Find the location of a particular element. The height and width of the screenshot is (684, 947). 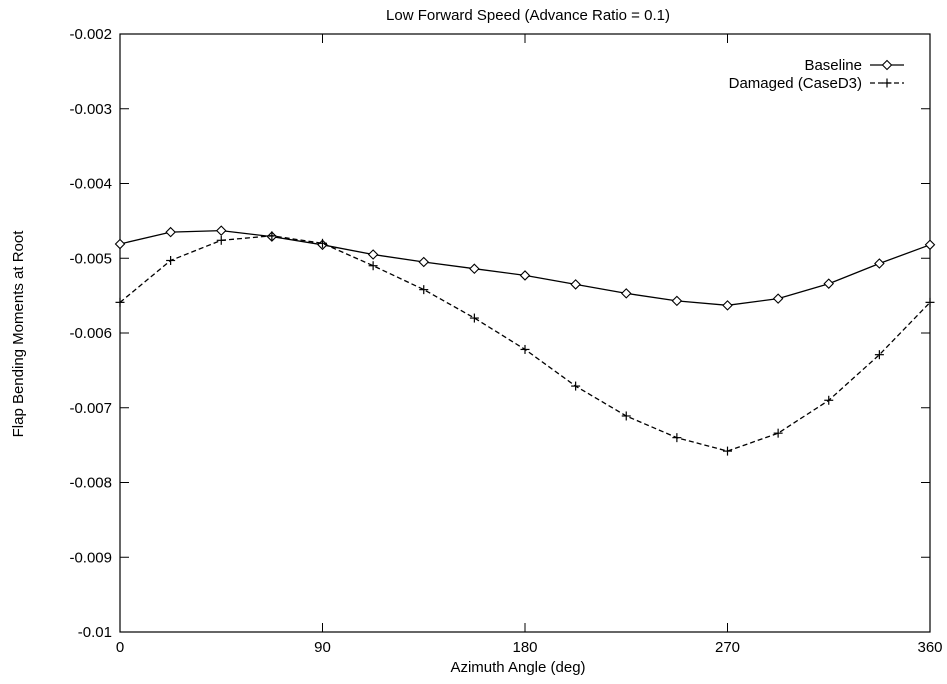

x-tick-label: 0 is located at coordinates (120, 647).